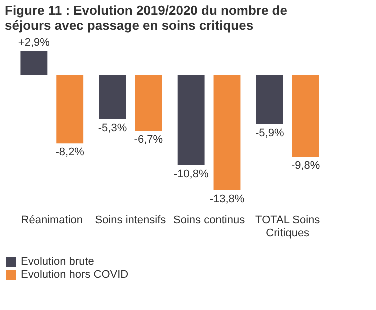 The image size is (376, 310). Describe the element at coordinates (113, 128) in the screenshot. I see `data-label: -5,3%` at that location.